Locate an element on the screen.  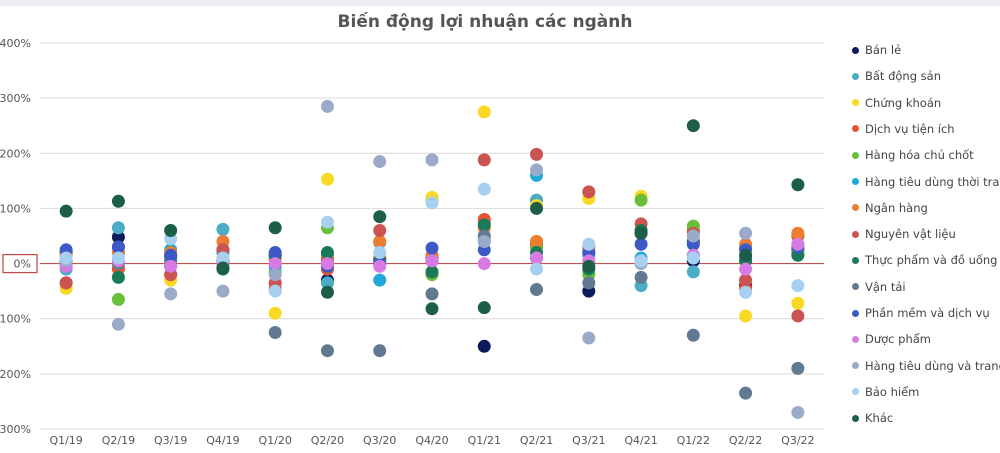
legend-label: Phần mềm và dịch vụ is located at coordinates (927, 313).